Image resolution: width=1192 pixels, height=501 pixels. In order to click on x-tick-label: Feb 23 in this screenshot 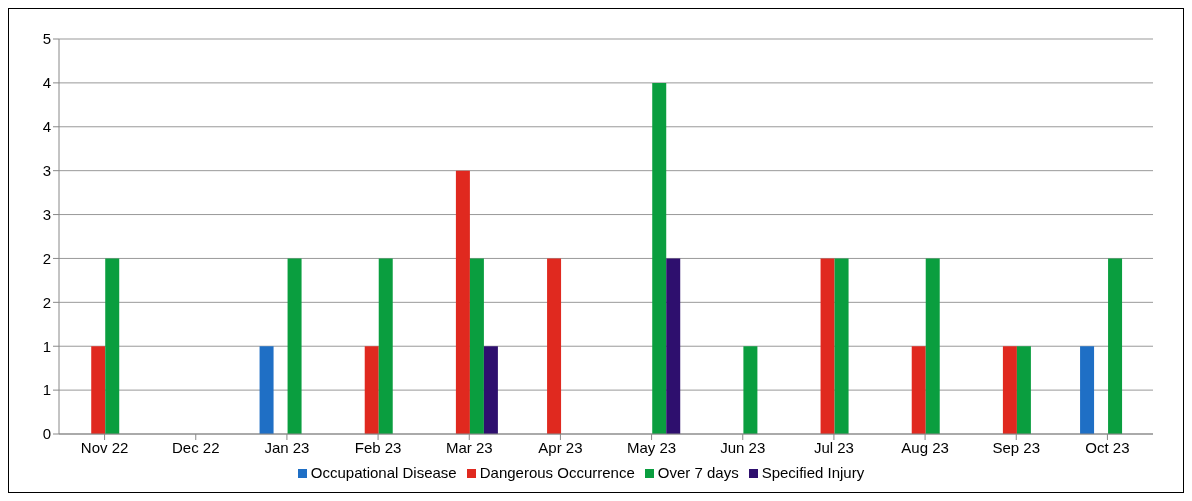, I will do `click(378, 447)`.